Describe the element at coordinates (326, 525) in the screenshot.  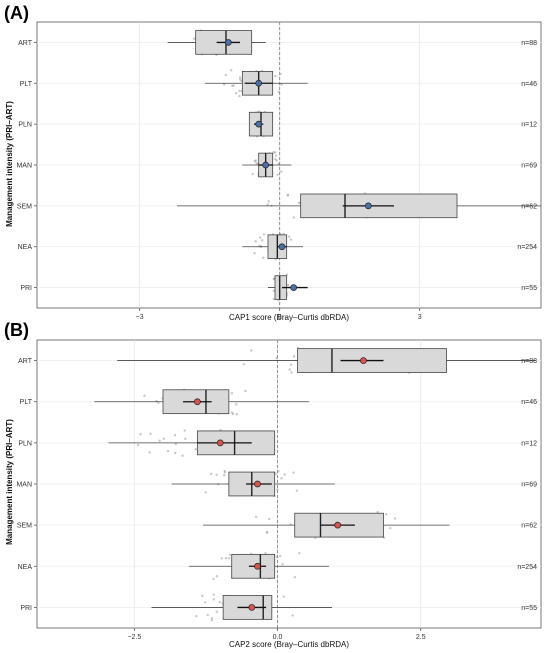
I see `panel-b-box-sem` at that location.